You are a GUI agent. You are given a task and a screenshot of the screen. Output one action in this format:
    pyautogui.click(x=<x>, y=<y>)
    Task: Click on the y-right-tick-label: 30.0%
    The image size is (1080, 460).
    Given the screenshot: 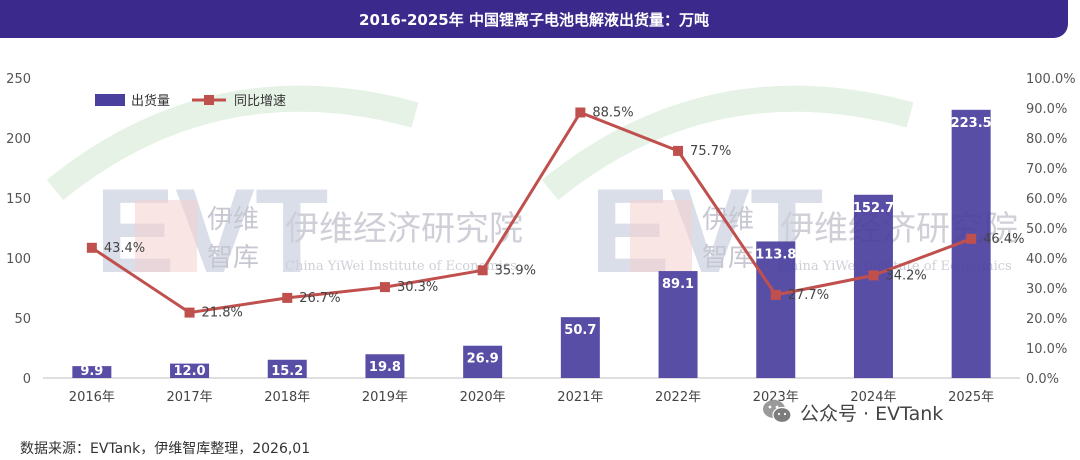 What is the action you would take?
    pyautogui.click(x=1046, y=289)
    